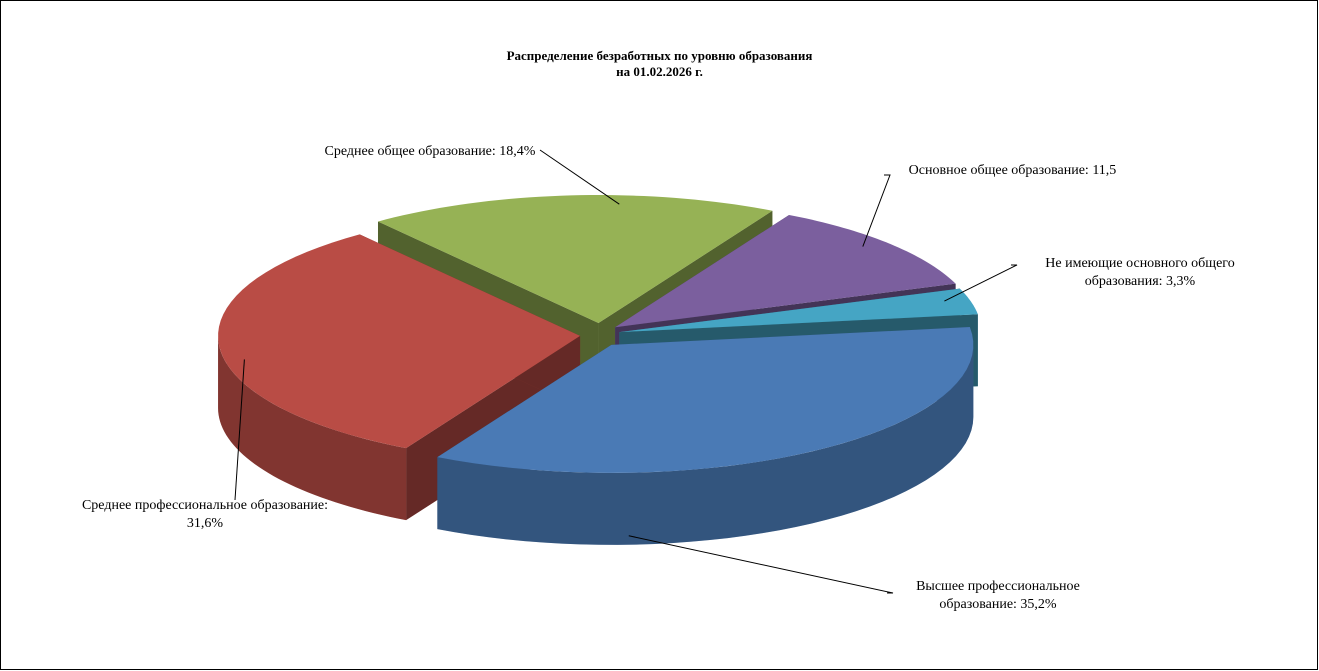 The image size is (1319, 671). I want to click on label-category: Среднее профессиональное образование:, so click(205, 505).